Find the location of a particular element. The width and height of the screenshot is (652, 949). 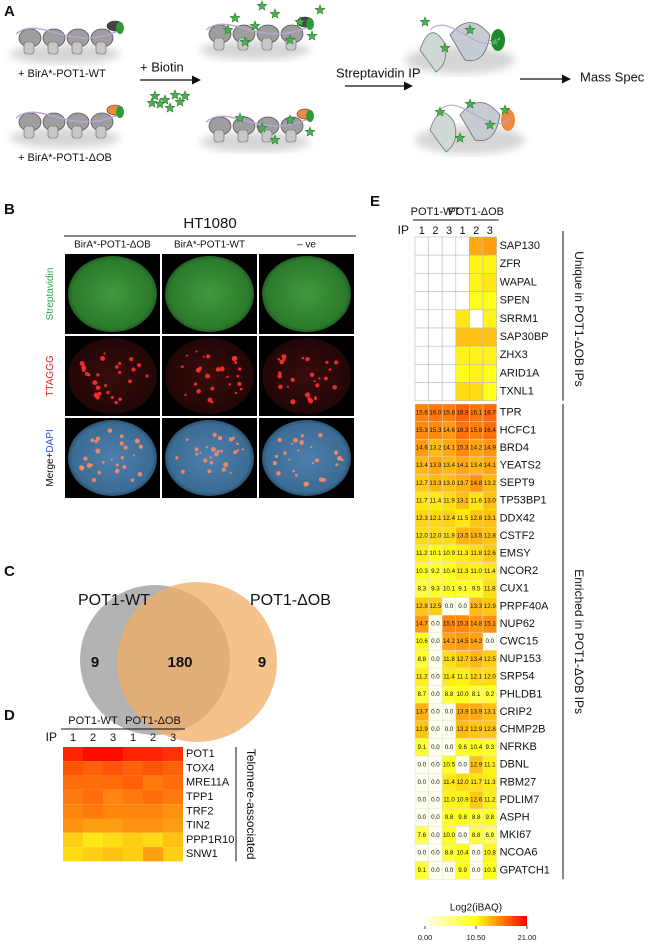

gene-label: POT1 is located at coordinates (200, 754).